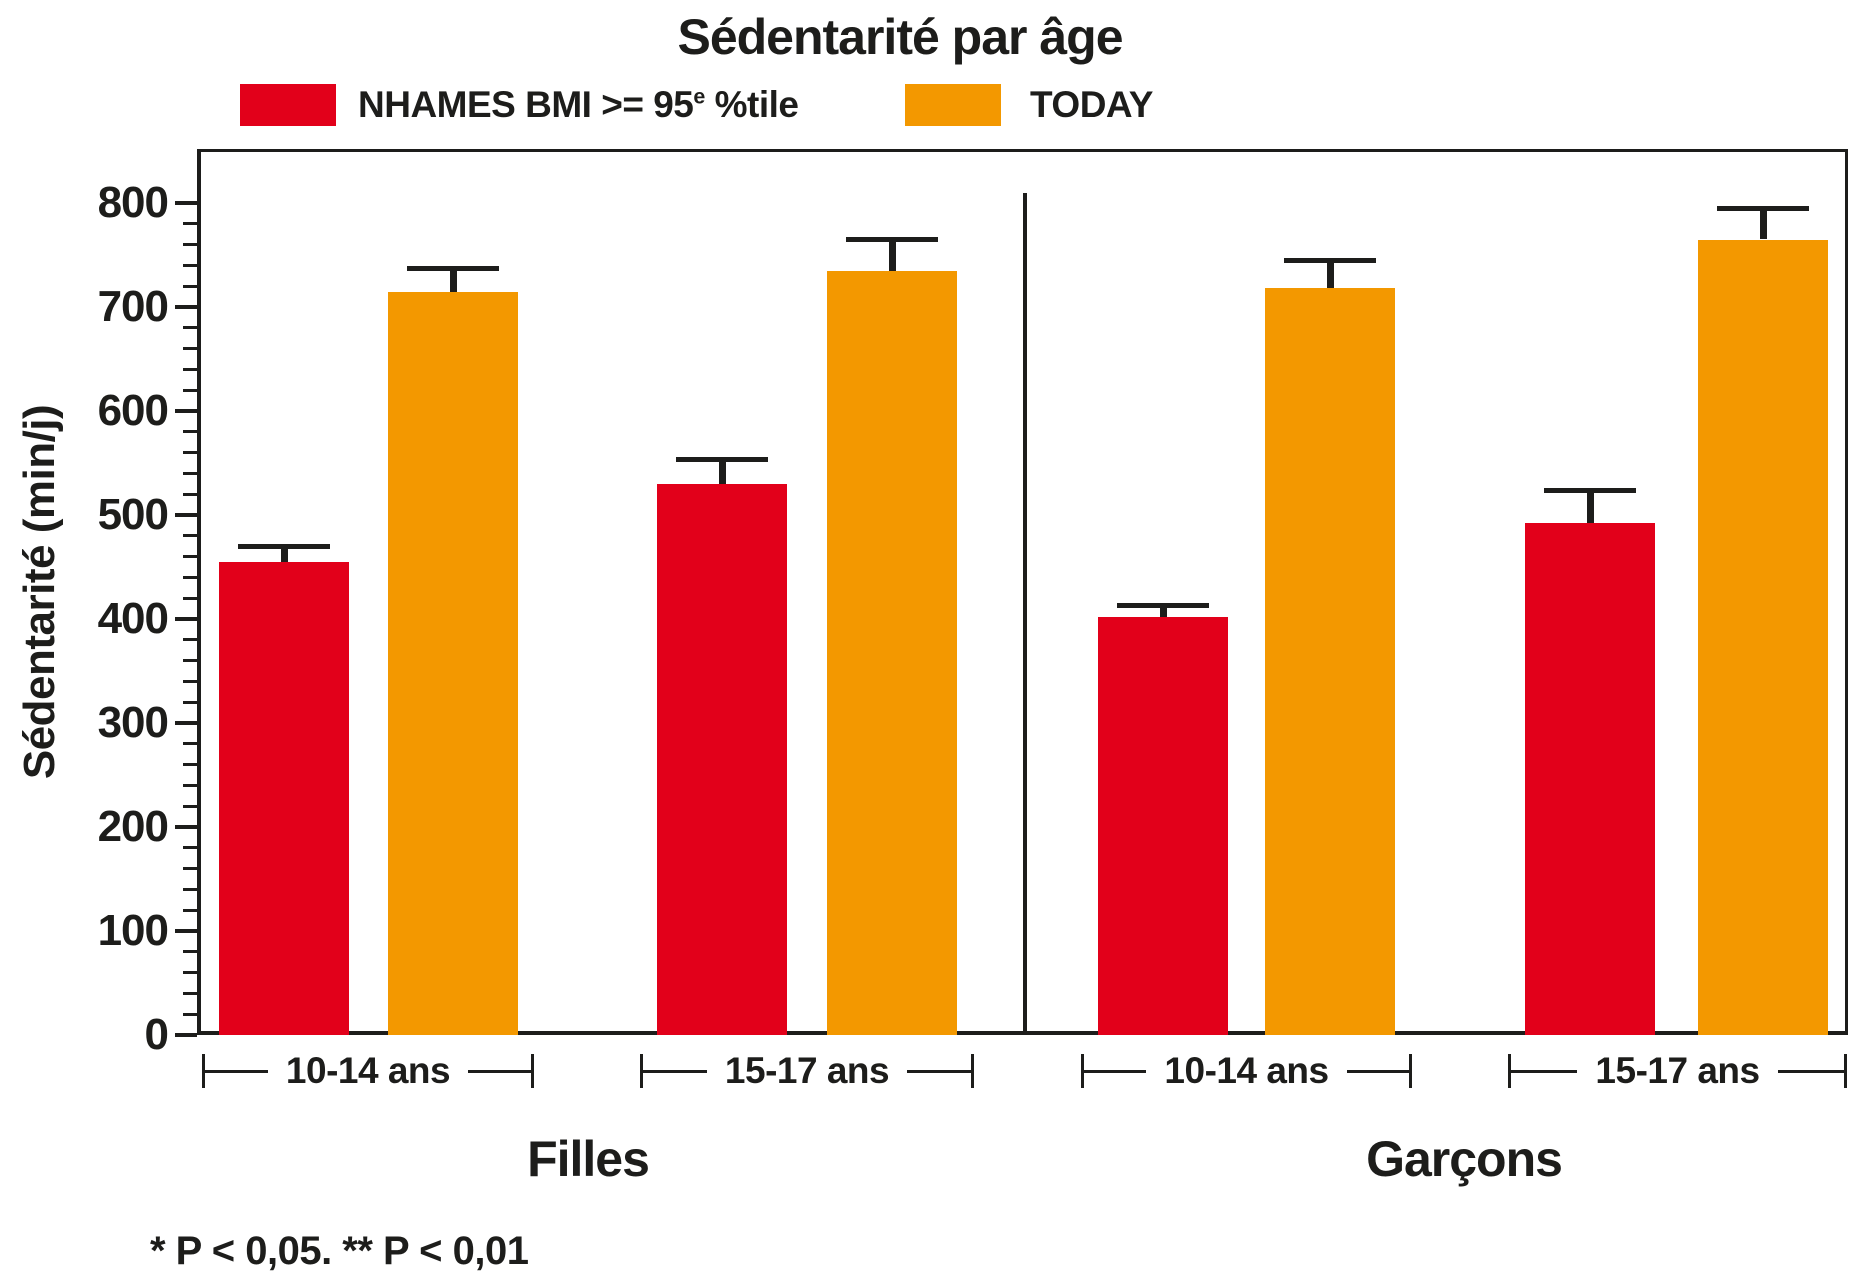  Describe the element at coordinates (156, 1034) in the screenshot. I see `y-axis-tick-label: 0` at that location.